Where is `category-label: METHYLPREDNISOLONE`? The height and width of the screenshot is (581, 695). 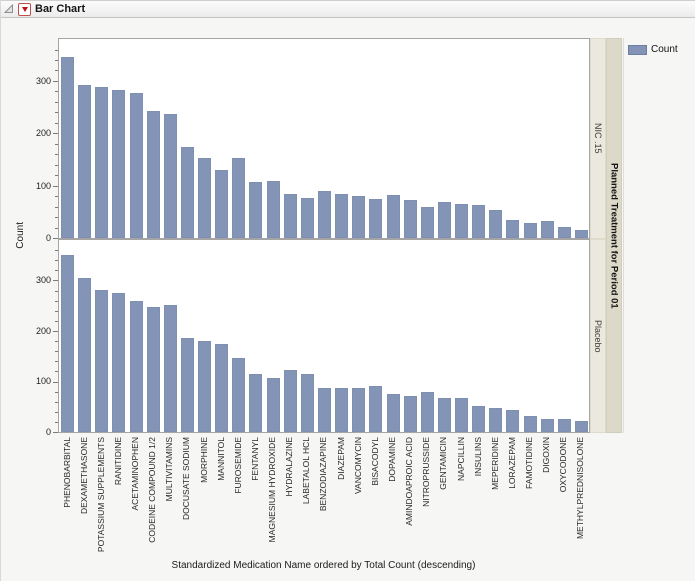 category-label: METHYLPREDNISOLONE is located at coordinates (580, 496).